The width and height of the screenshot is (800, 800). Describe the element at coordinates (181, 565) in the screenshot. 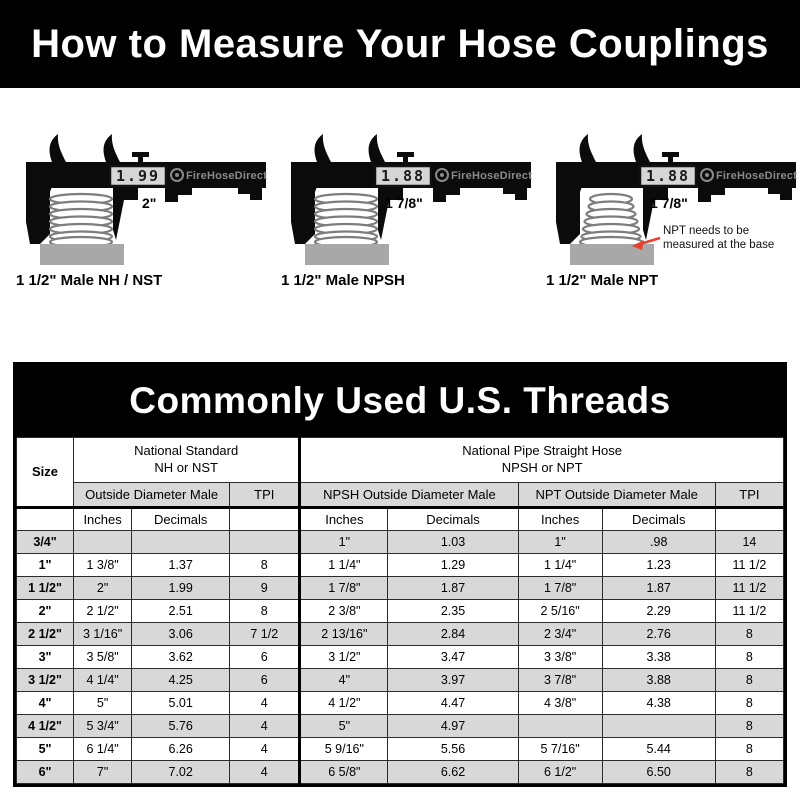

I see `table-cell: 1.37` at that location.